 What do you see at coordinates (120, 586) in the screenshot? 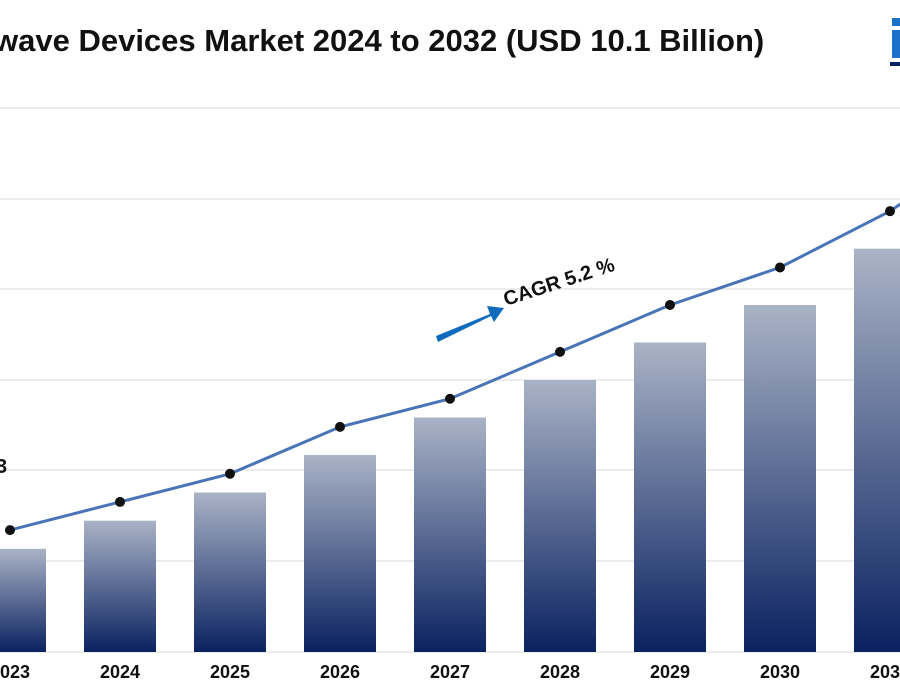
I see `bar-2024` at bounding box center [120, 586].